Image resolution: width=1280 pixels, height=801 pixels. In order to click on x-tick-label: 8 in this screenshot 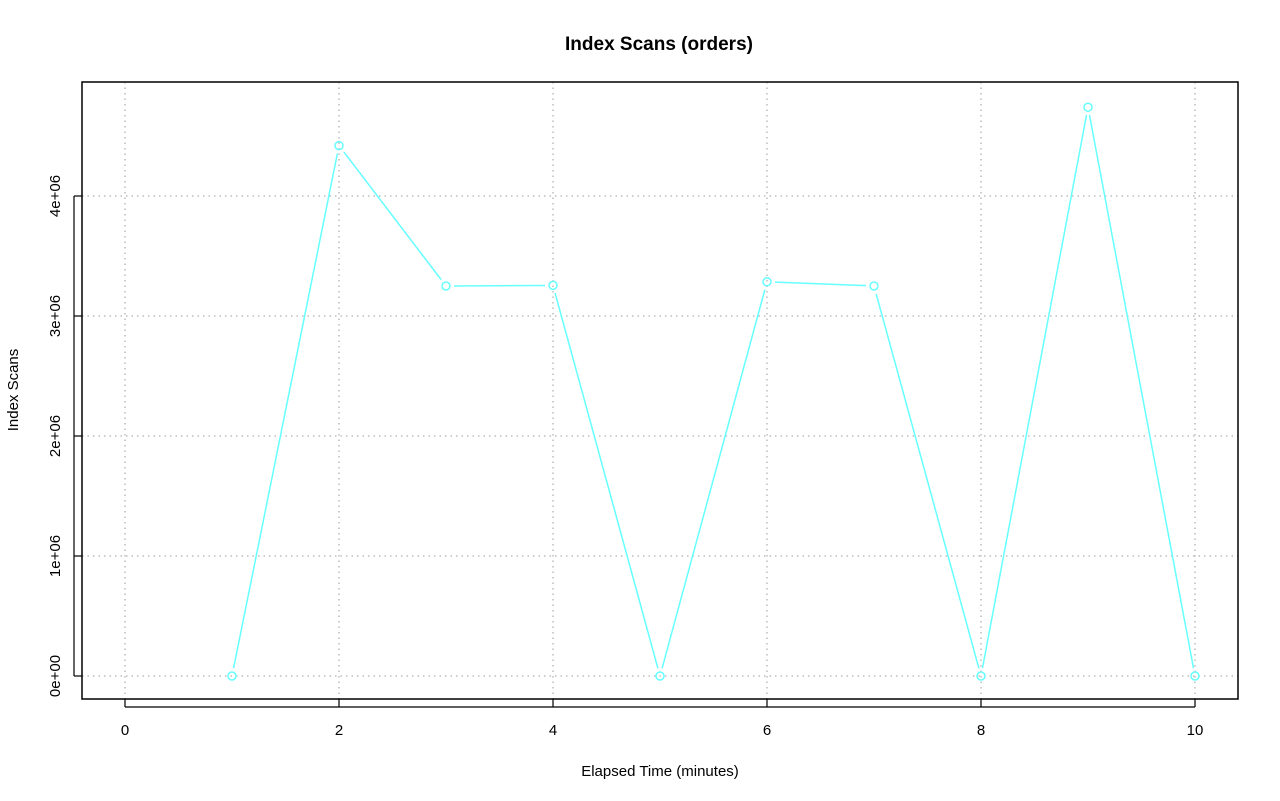, I will do `click(981, 730)`.